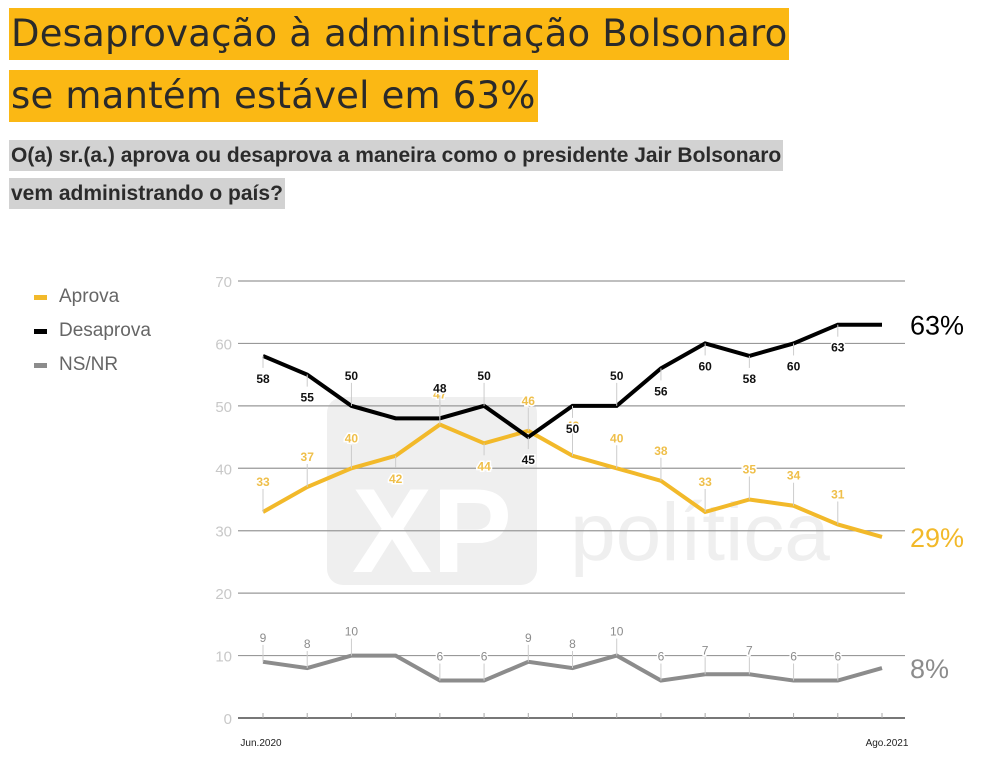 This screenshot has height=771, width=1005. I want to click on data-label-aprova: 37, so click(308, 457).